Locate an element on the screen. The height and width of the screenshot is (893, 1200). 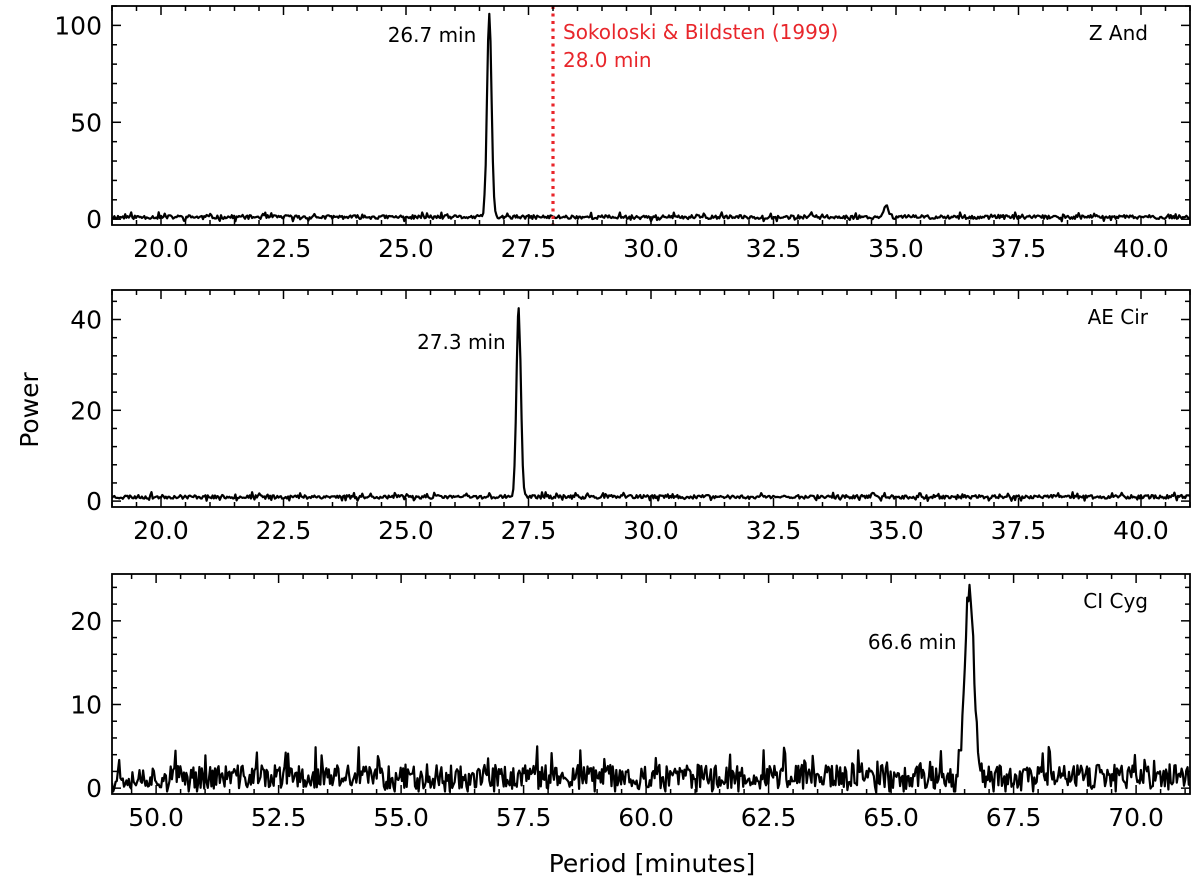
y-axis-label: Power is located at coordinates (29, 409).